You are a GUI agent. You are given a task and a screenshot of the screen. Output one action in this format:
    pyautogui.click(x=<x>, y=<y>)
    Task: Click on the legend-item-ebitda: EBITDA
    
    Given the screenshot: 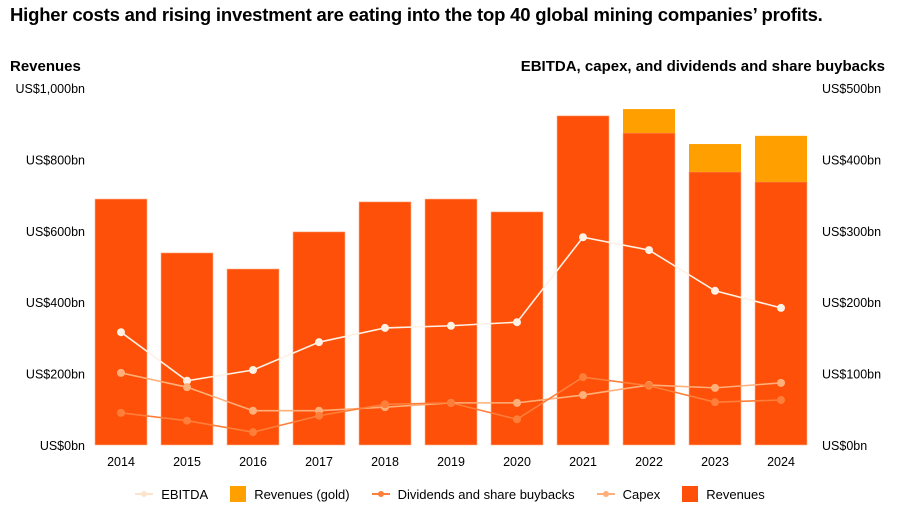 What is the action you would take?
    pyautogui.click(x=171, y=494)
    